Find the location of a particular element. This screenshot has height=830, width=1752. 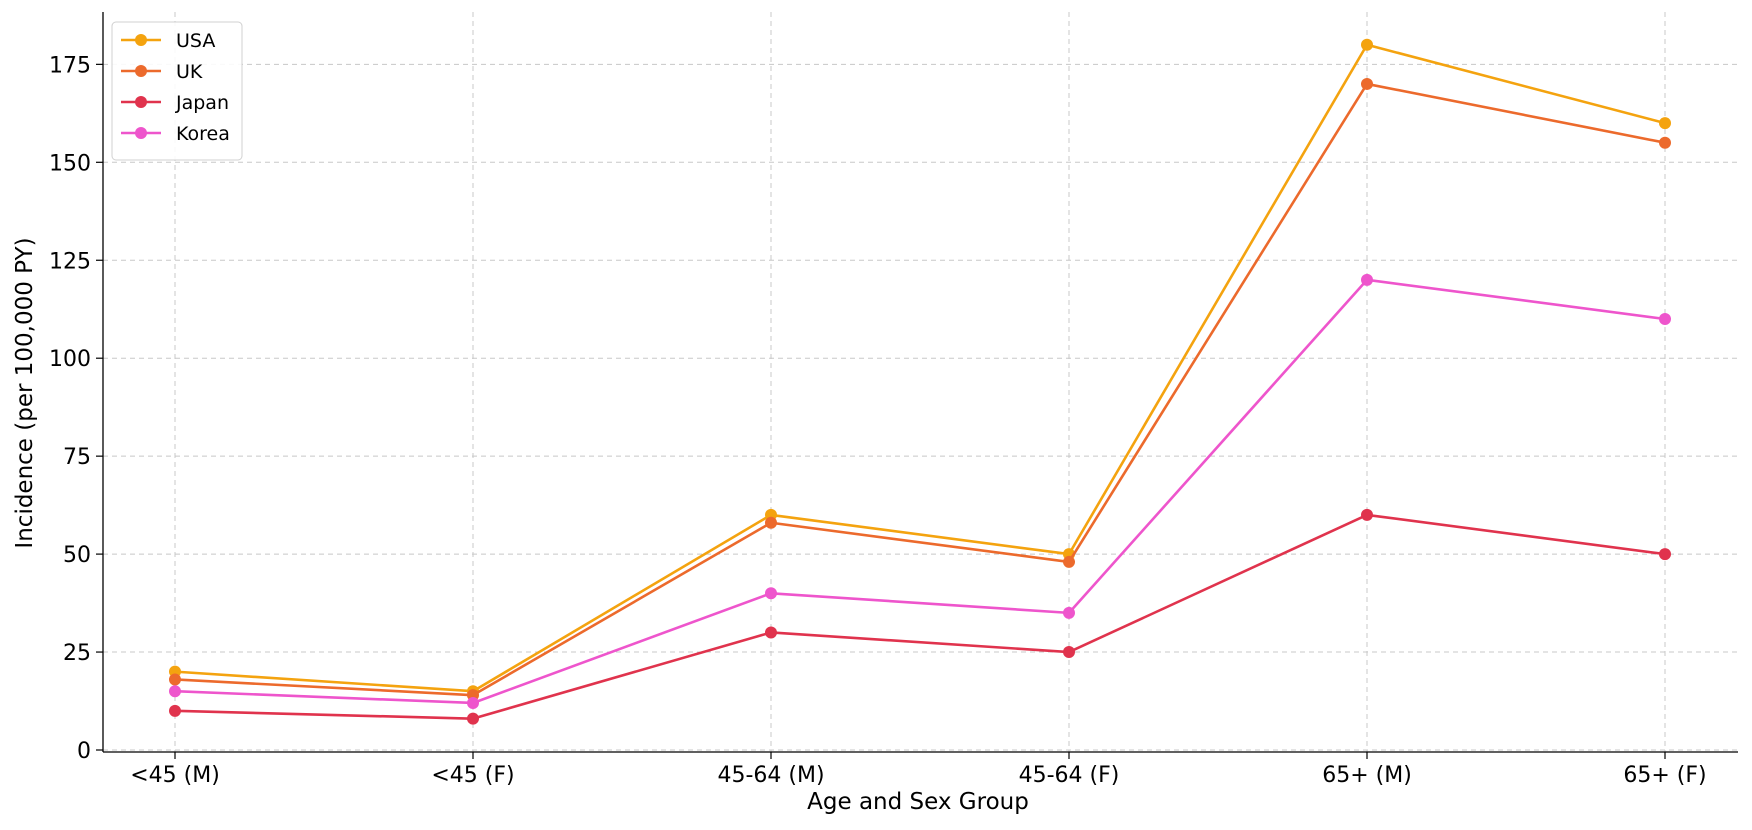

x-axis-title: Age and Sex Group is located at coordinates (918, 802).